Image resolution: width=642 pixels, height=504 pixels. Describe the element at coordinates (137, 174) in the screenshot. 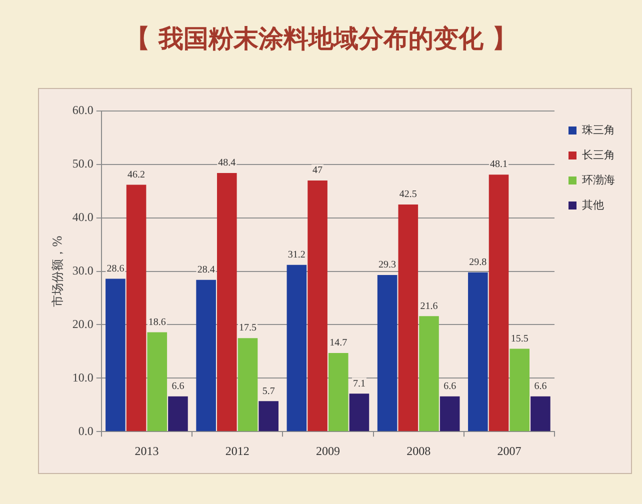

I see `data-label: 46.2` at that location.